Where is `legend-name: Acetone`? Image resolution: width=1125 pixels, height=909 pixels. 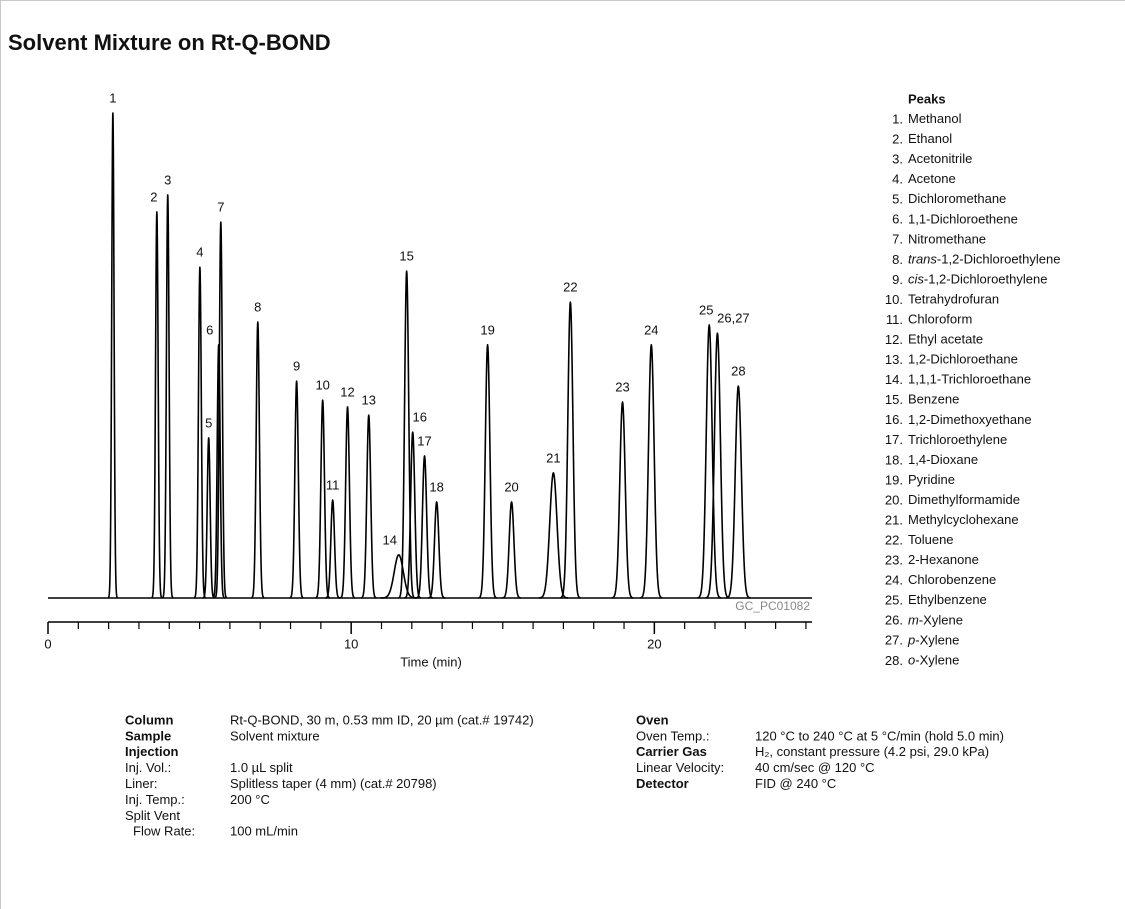 legend-name: Acetone is located at coordinates (932, 179).